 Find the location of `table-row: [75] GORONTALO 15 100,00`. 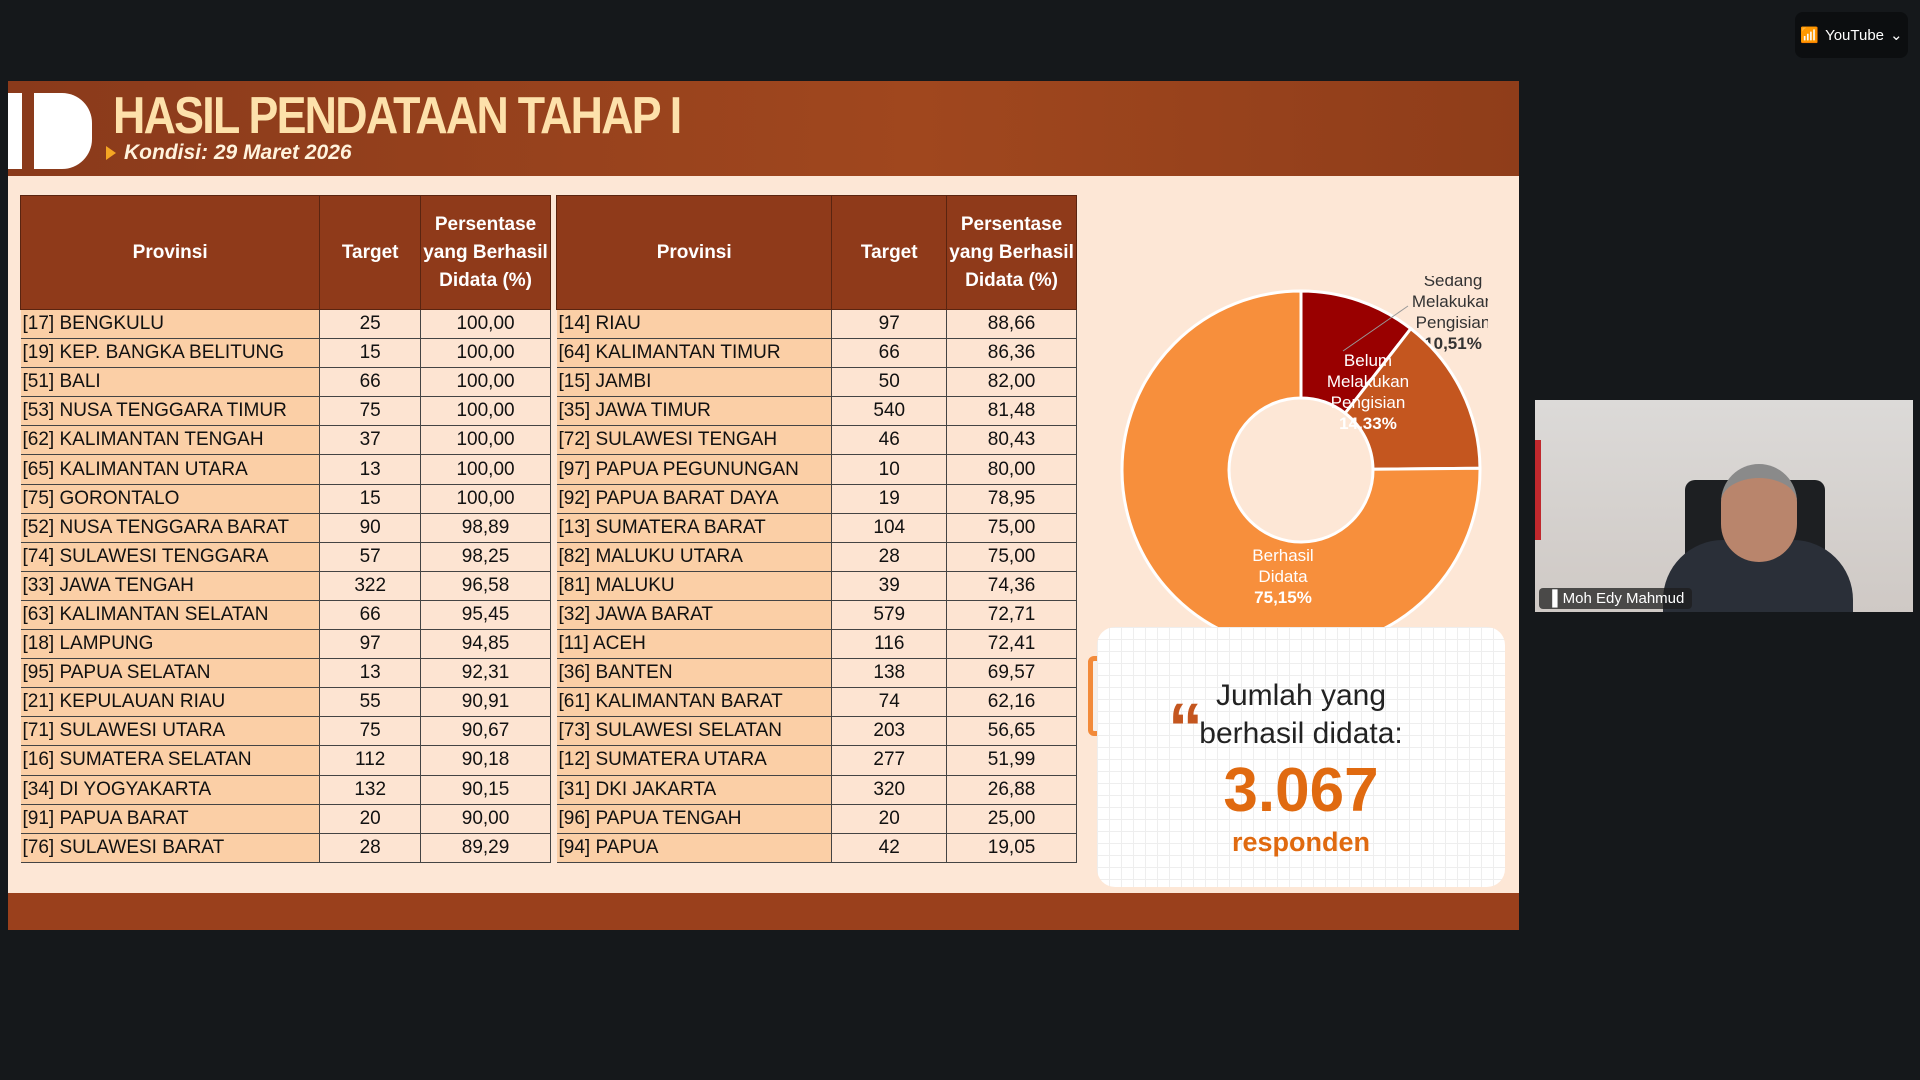

table-row: [75] GORONTALO 15 100,00 is located at coordinates (285, 499).